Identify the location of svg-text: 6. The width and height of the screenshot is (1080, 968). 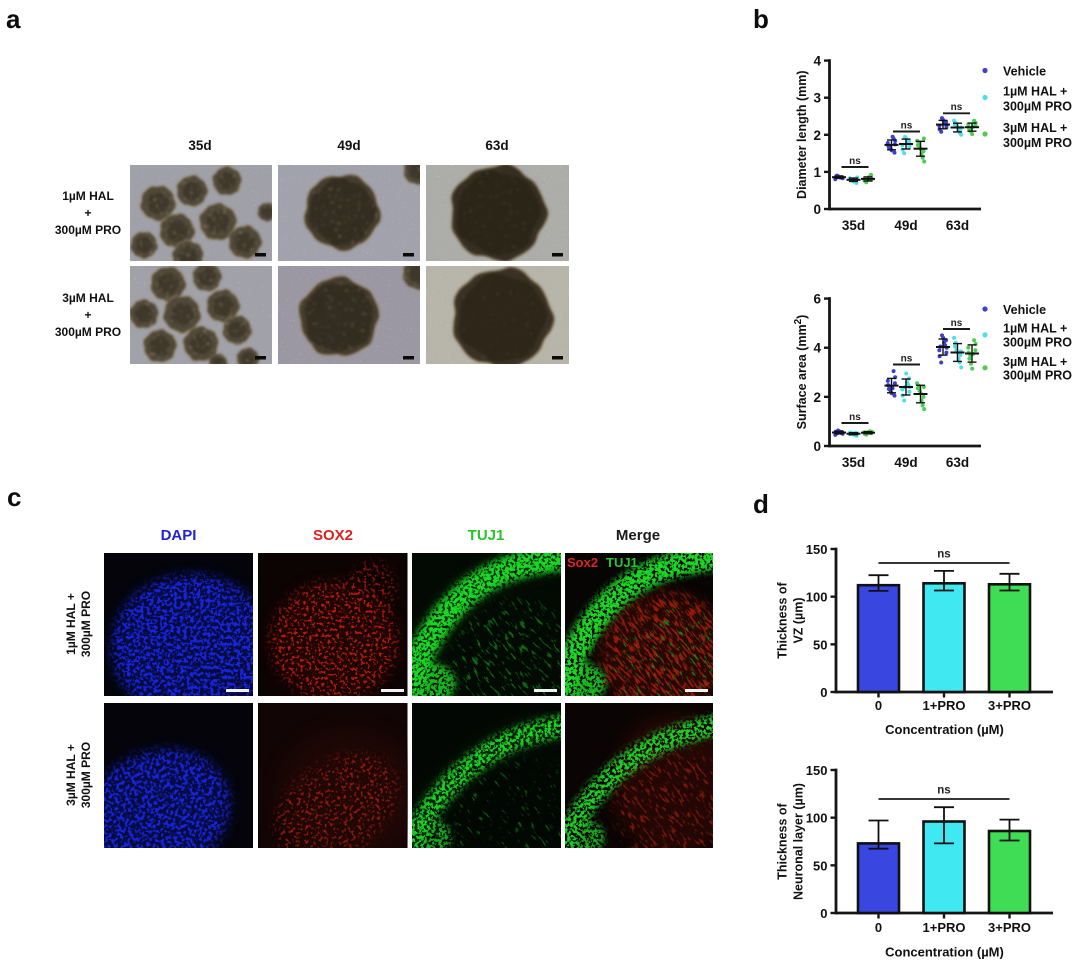
(817, 299).